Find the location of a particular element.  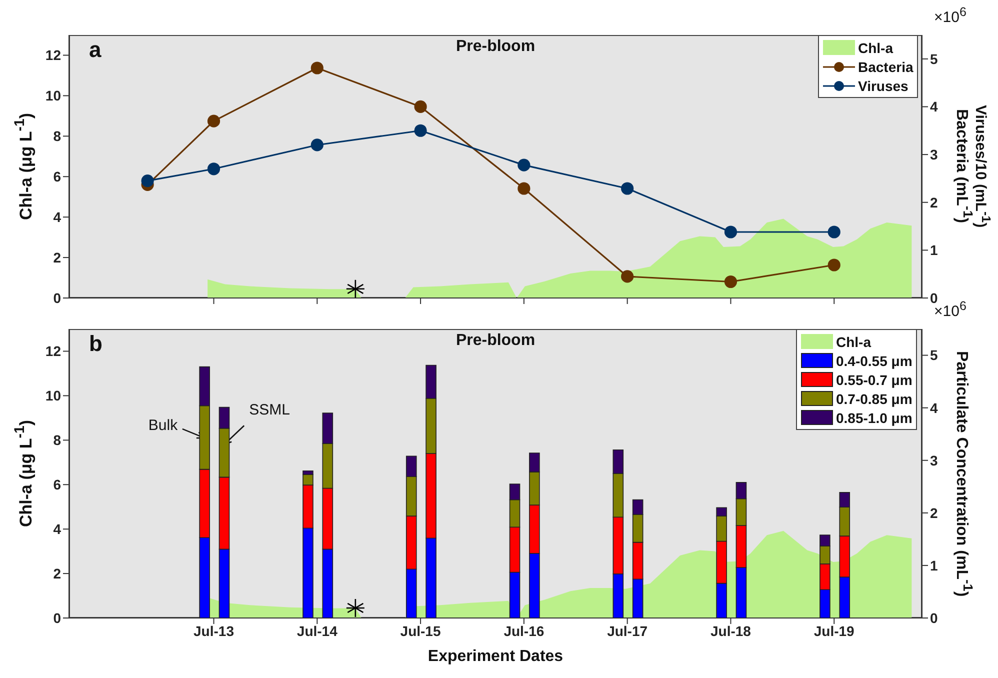

legend-label: Bacteria is located at coordinates (886, 66).